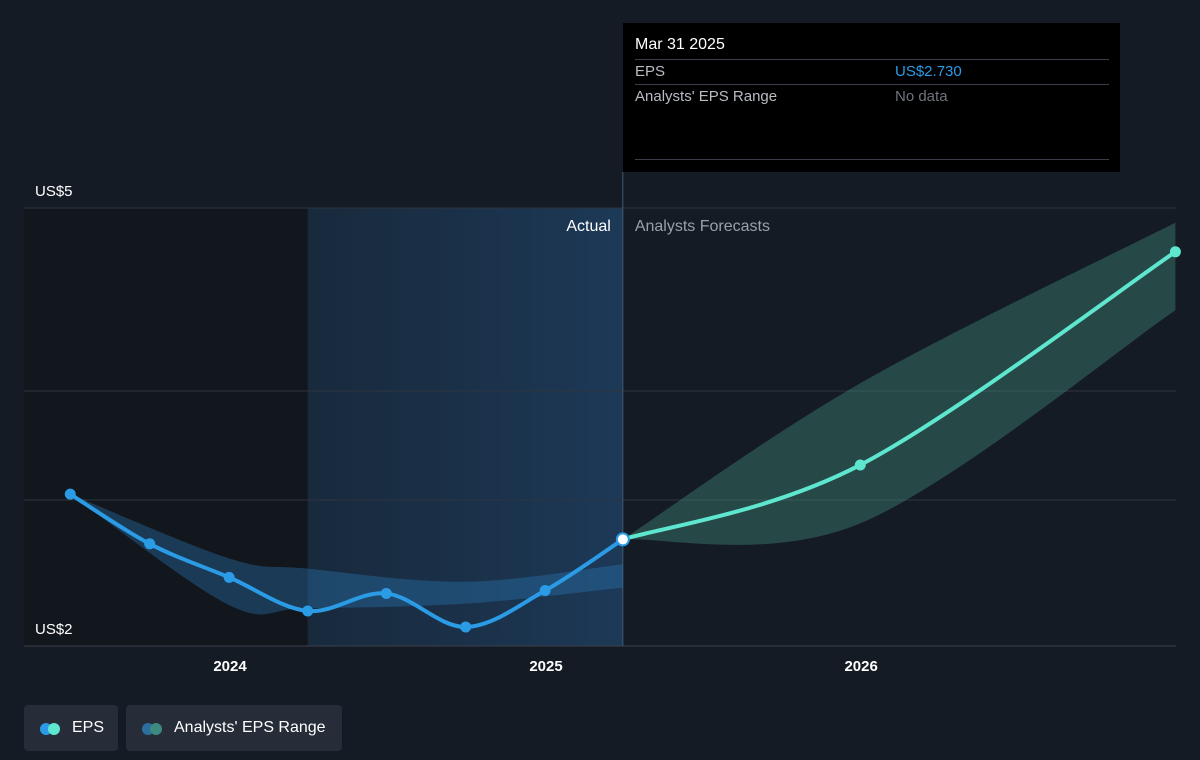 The height and width of the screenshot is (760, 1200). What do you see at coordinates (51, 729) in the screenshot?
I see `eps-legend-icon` at bounding box center [51, 729].